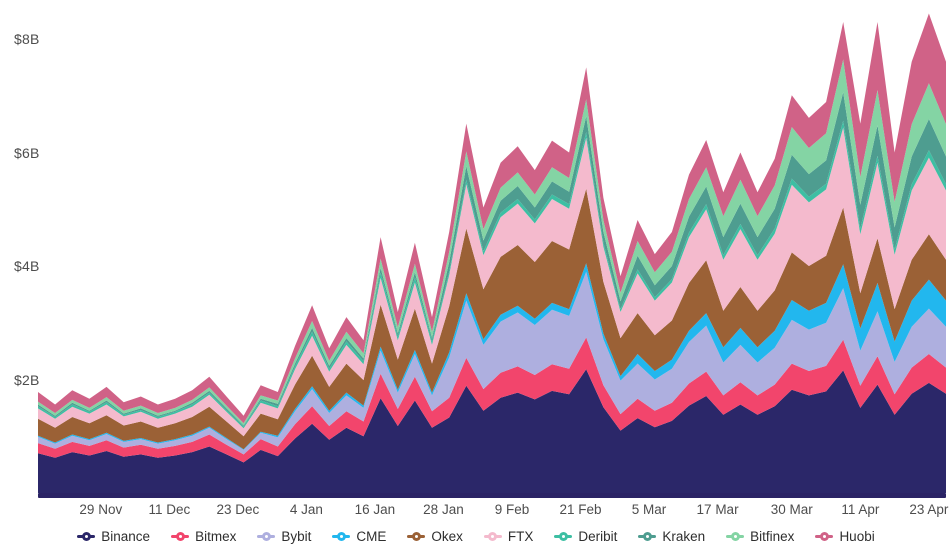  I want to click on legend-item-huobi: Huobi, so click(845, 536).